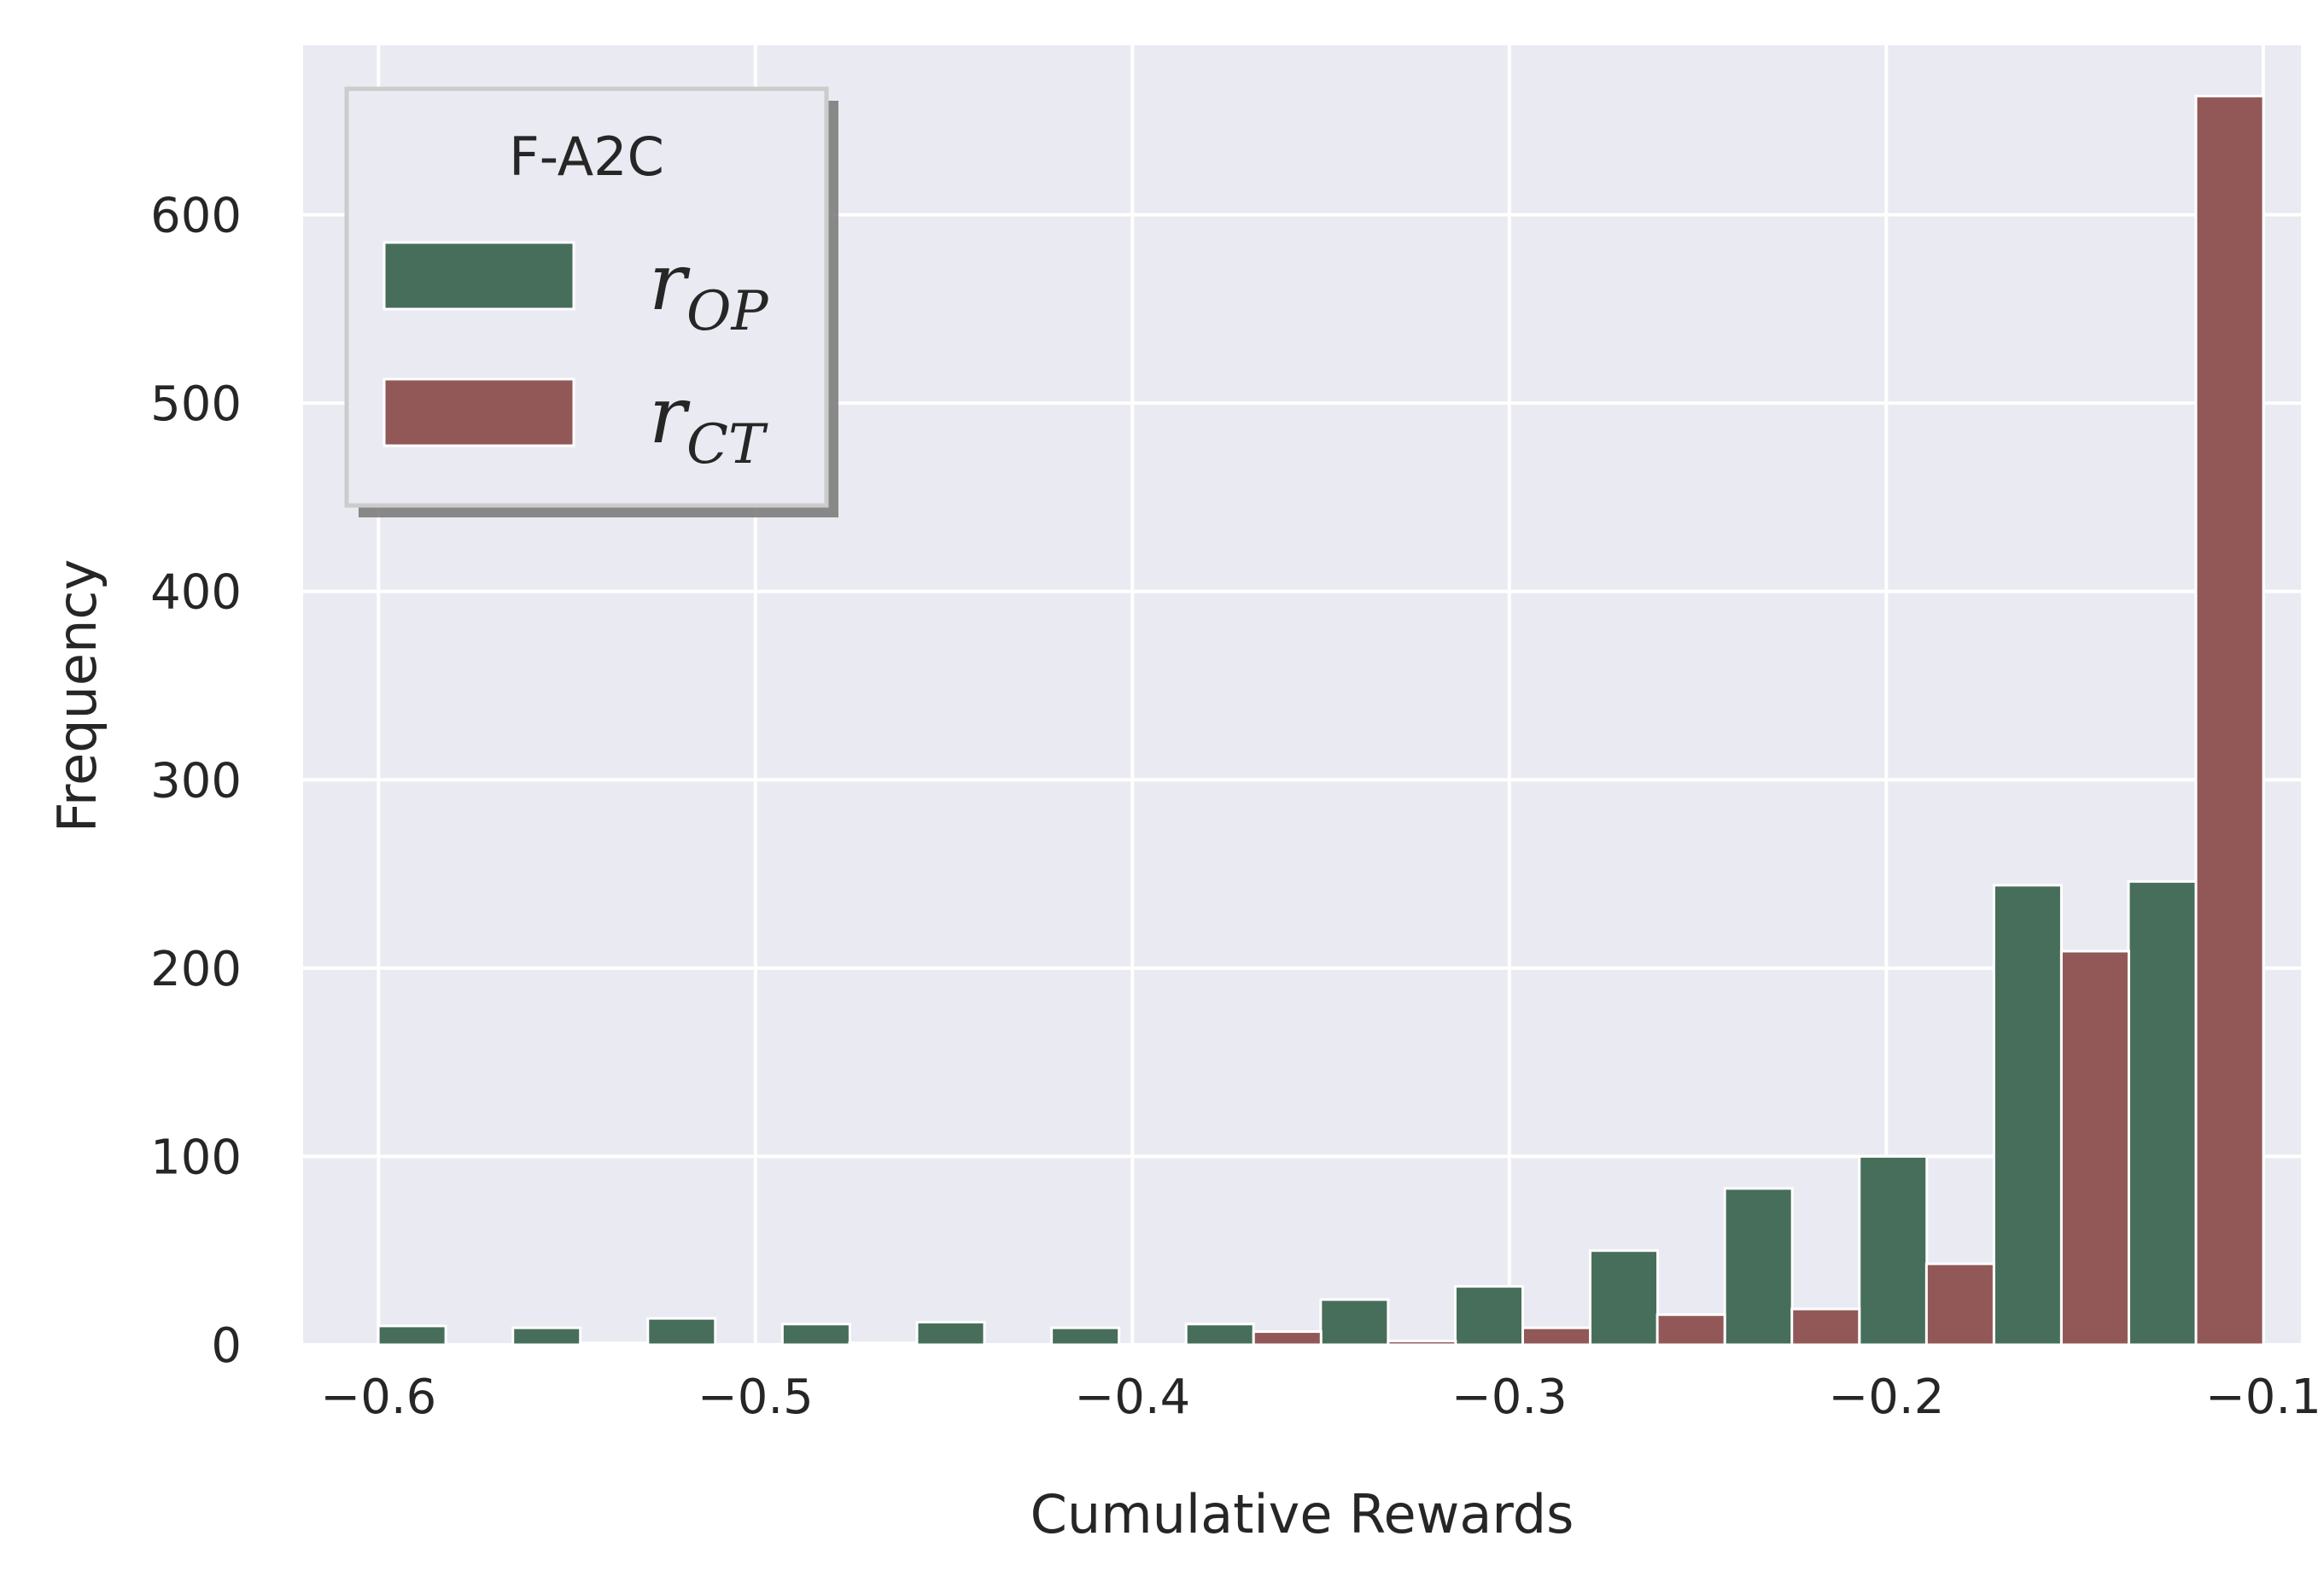 The image size is (2324, 1577). I want to click on legend-label-op-base: r, so click(670, 282).